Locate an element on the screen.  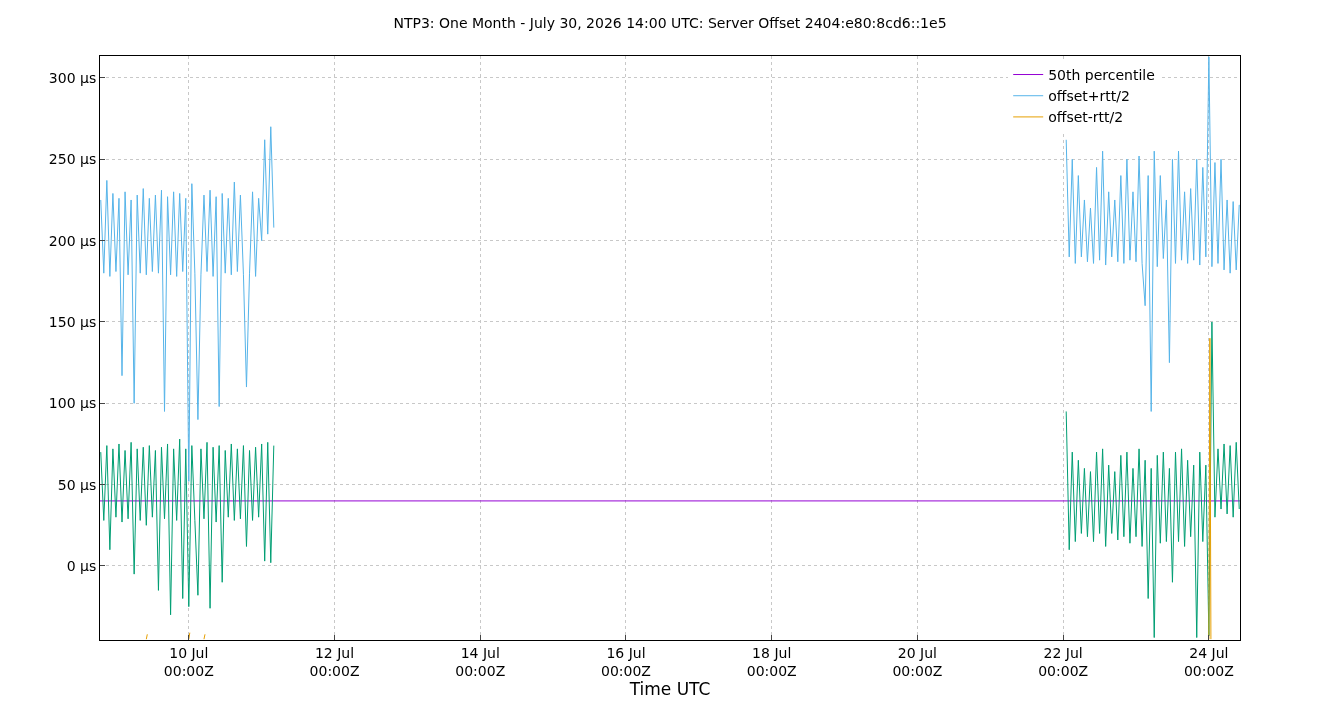
y-tick-label: 0 µs is located at coordinates (81, 565).